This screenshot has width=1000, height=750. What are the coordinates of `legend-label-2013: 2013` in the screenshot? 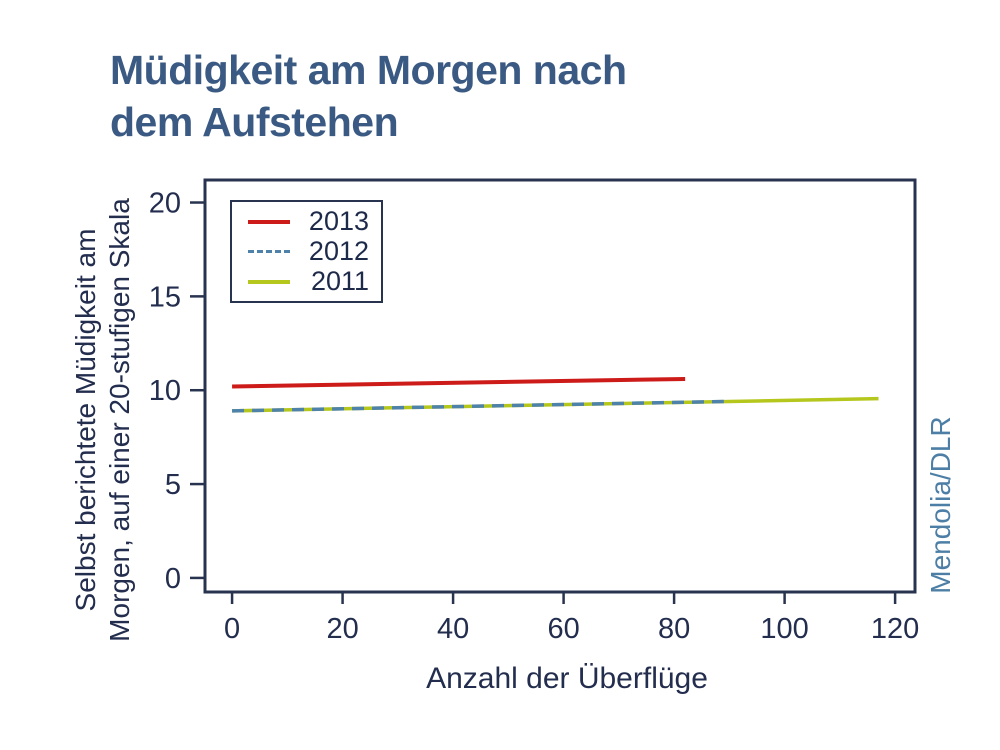 It's located at (338, 221).